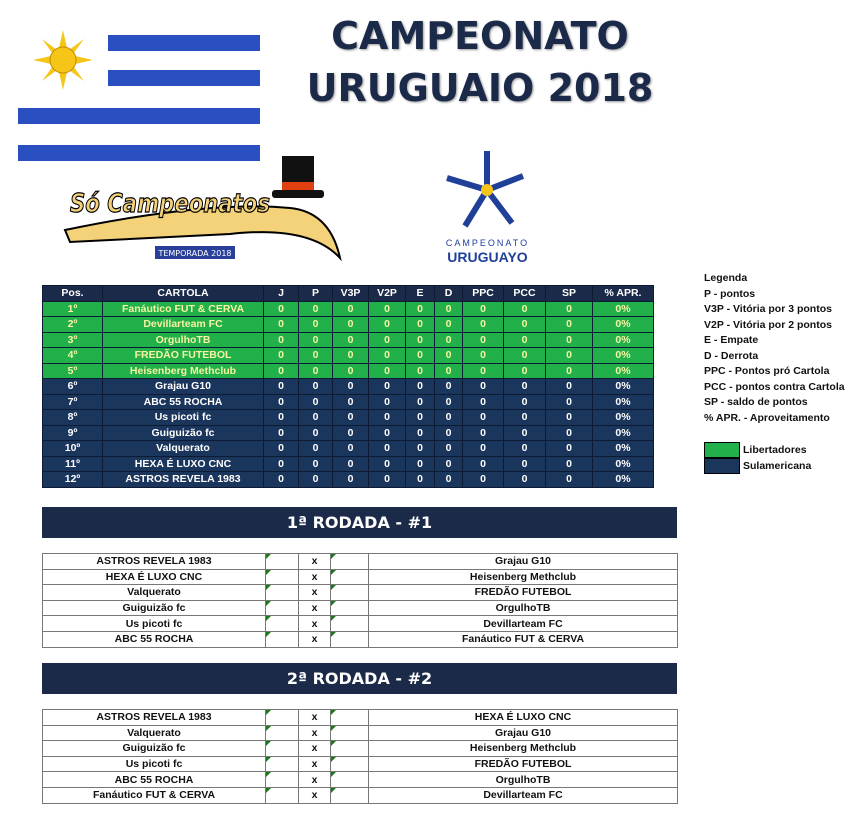  I want to click on round-1-header: 1ª RODADA - #1, so click(359, 522).